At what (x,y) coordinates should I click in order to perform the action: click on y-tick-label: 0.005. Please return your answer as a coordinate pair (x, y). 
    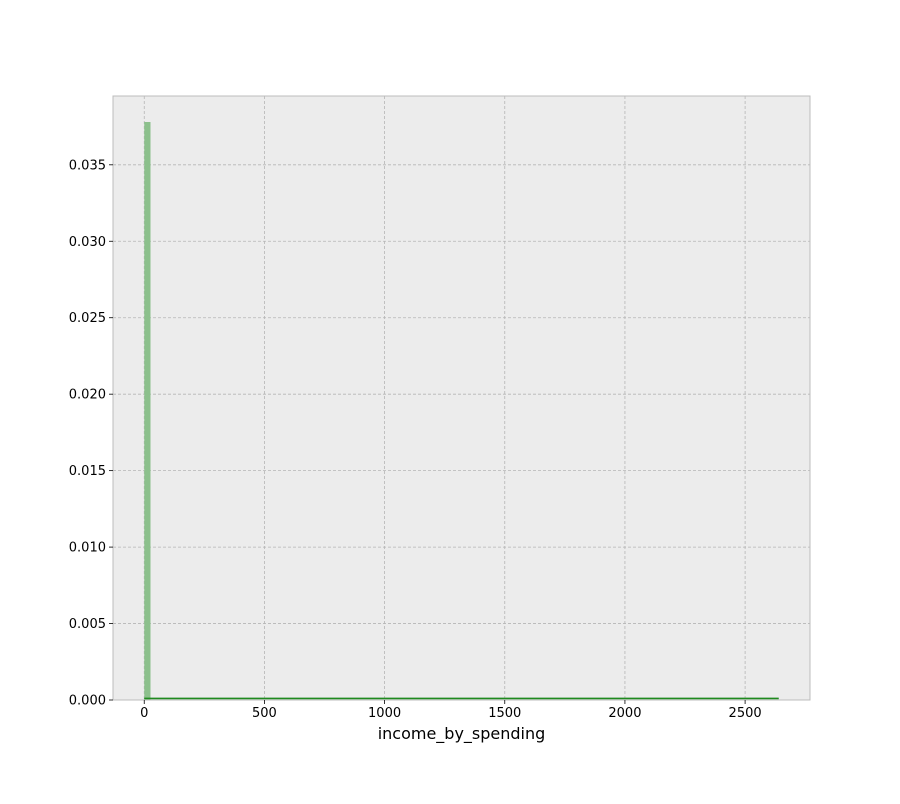
    Looking at the image, I should click on (87, 624).